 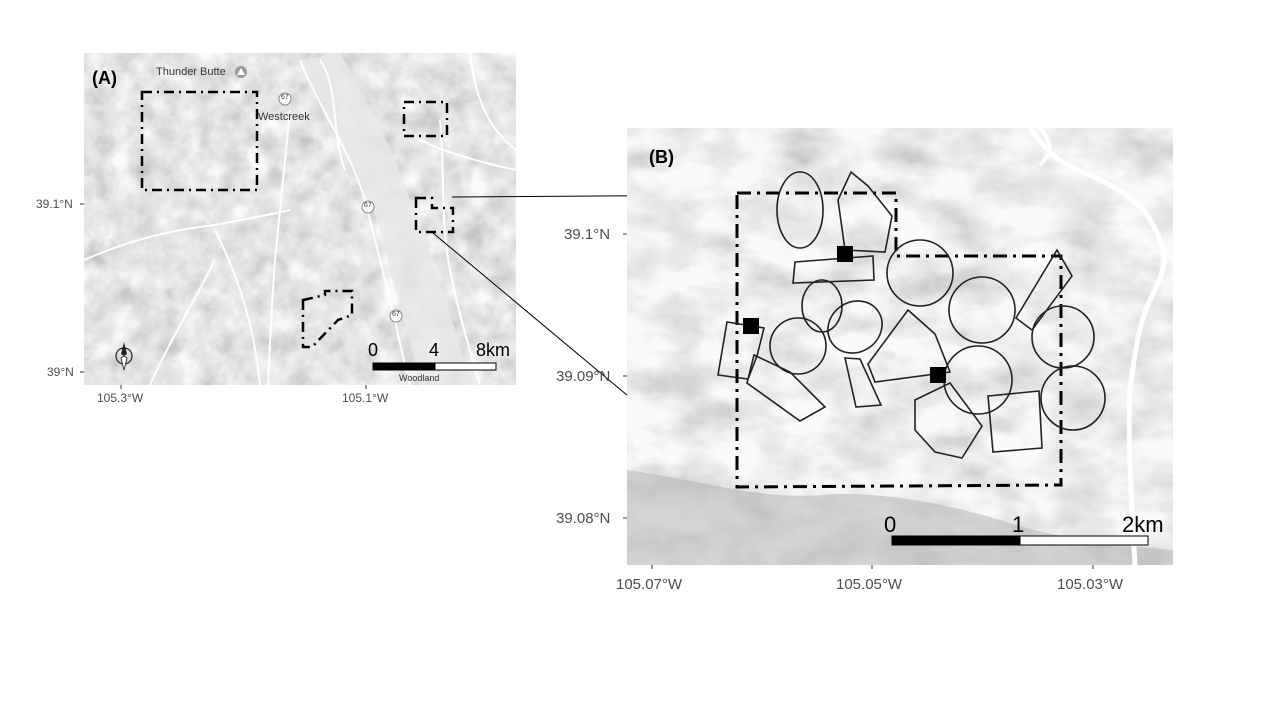 What do you see at coordinates (191, 72) in the screenshot?
I see `place-thunder-butte: Thunder Butte` at bounding box center [191, 72].